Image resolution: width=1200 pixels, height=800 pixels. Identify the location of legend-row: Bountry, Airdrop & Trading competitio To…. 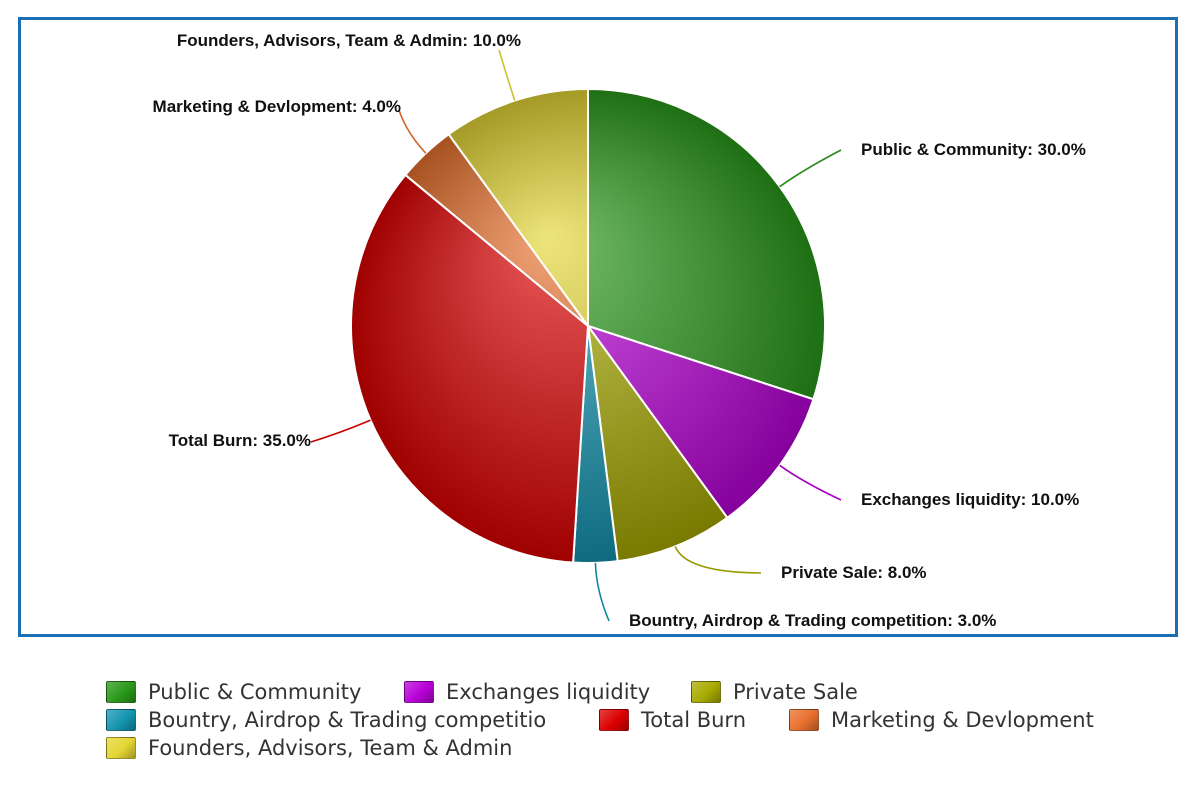
(636, 720).